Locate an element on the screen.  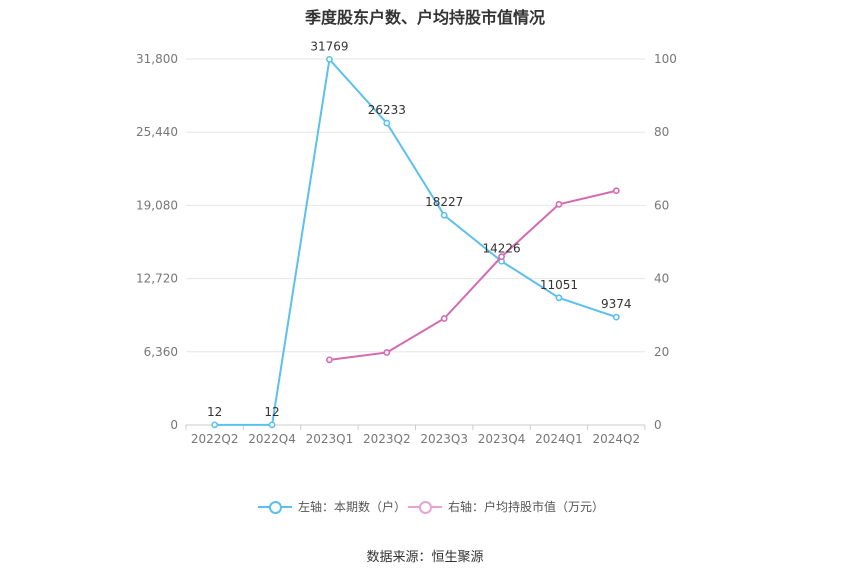
x-tick-label: 2023Q1 is located at coordinates (330, 439).